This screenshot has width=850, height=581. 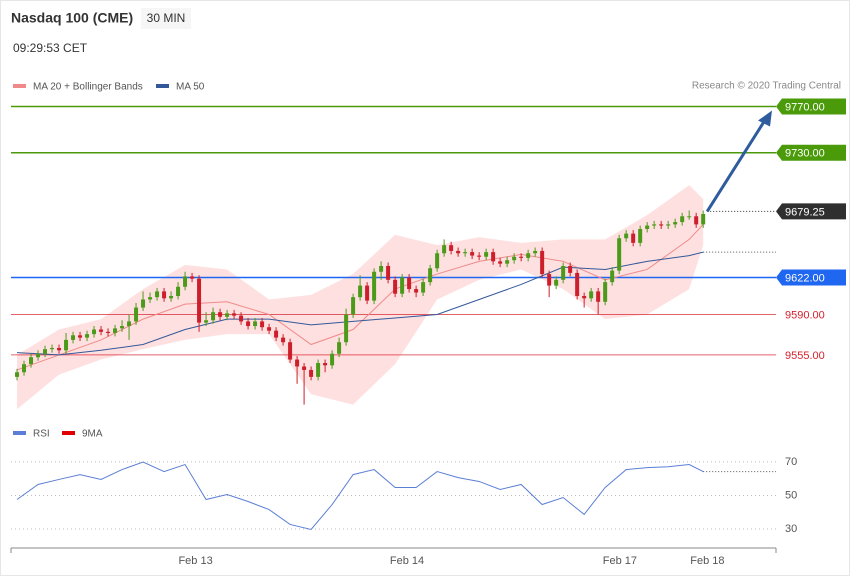 What do you see at coordinates (791, 495) in the screenshot?
I see `y-tick-label: 50` at bounding box center [791, 495].